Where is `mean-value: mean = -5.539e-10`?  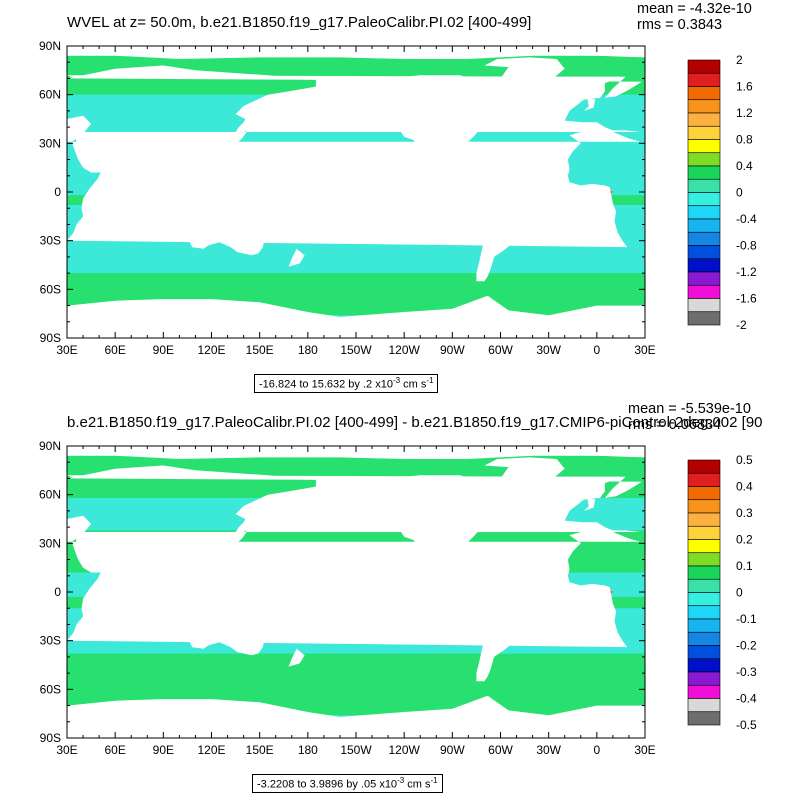
mean-value: mean = -5.539e-10 is located at coordinates (689, 409).